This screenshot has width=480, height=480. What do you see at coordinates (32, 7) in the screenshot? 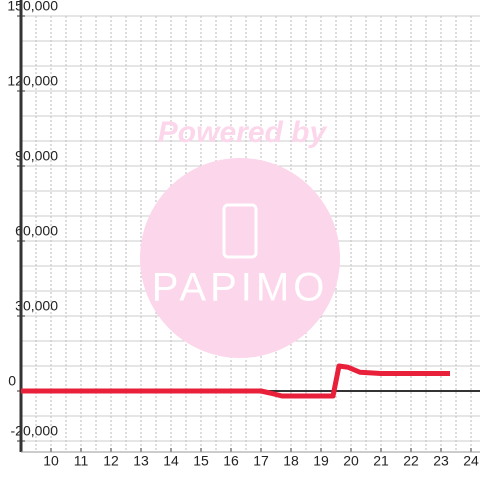
I see `y-tick-label: 150,000` at bounding box center [32, 7].